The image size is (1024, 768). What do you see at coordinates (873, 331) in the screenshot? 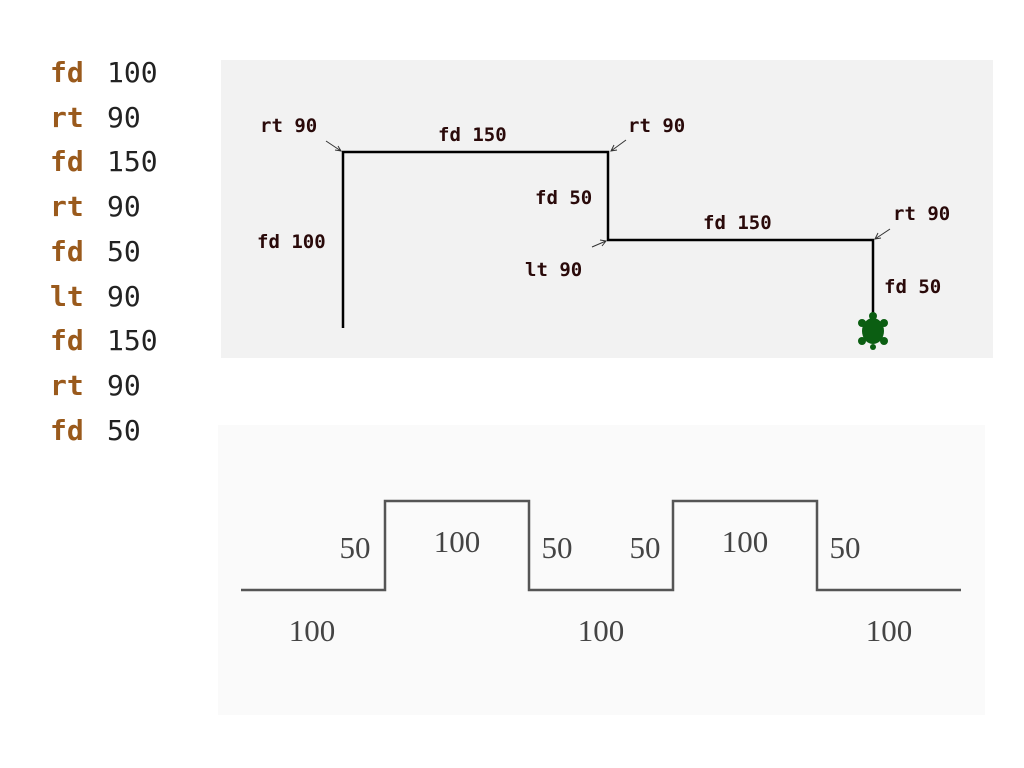
I see `turtle` at bounding box center [873, 331].